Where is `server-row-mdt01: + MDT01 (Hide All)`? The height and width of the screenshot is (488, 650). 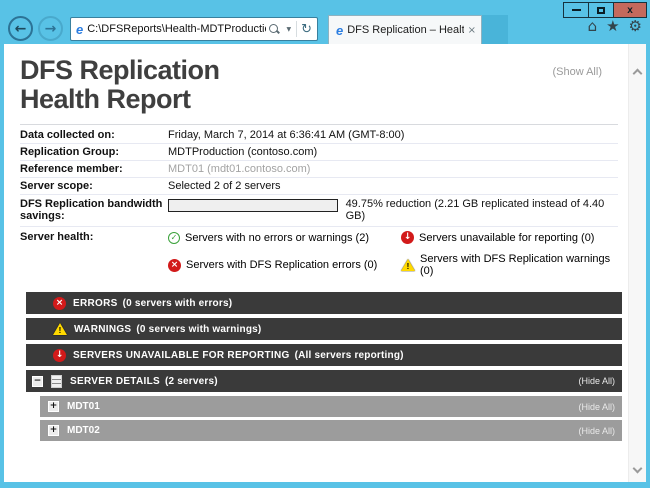 server-row-mdt01: + MDT01 (Hide All) is located at coordinates (331, 406).